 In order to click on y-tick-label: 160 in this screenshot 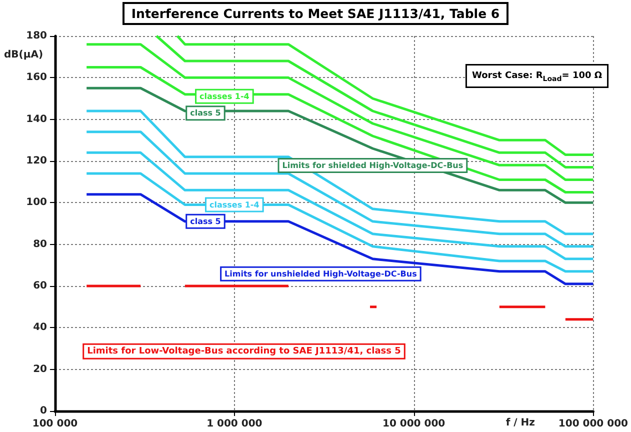, I will do `click(37, 78)`.